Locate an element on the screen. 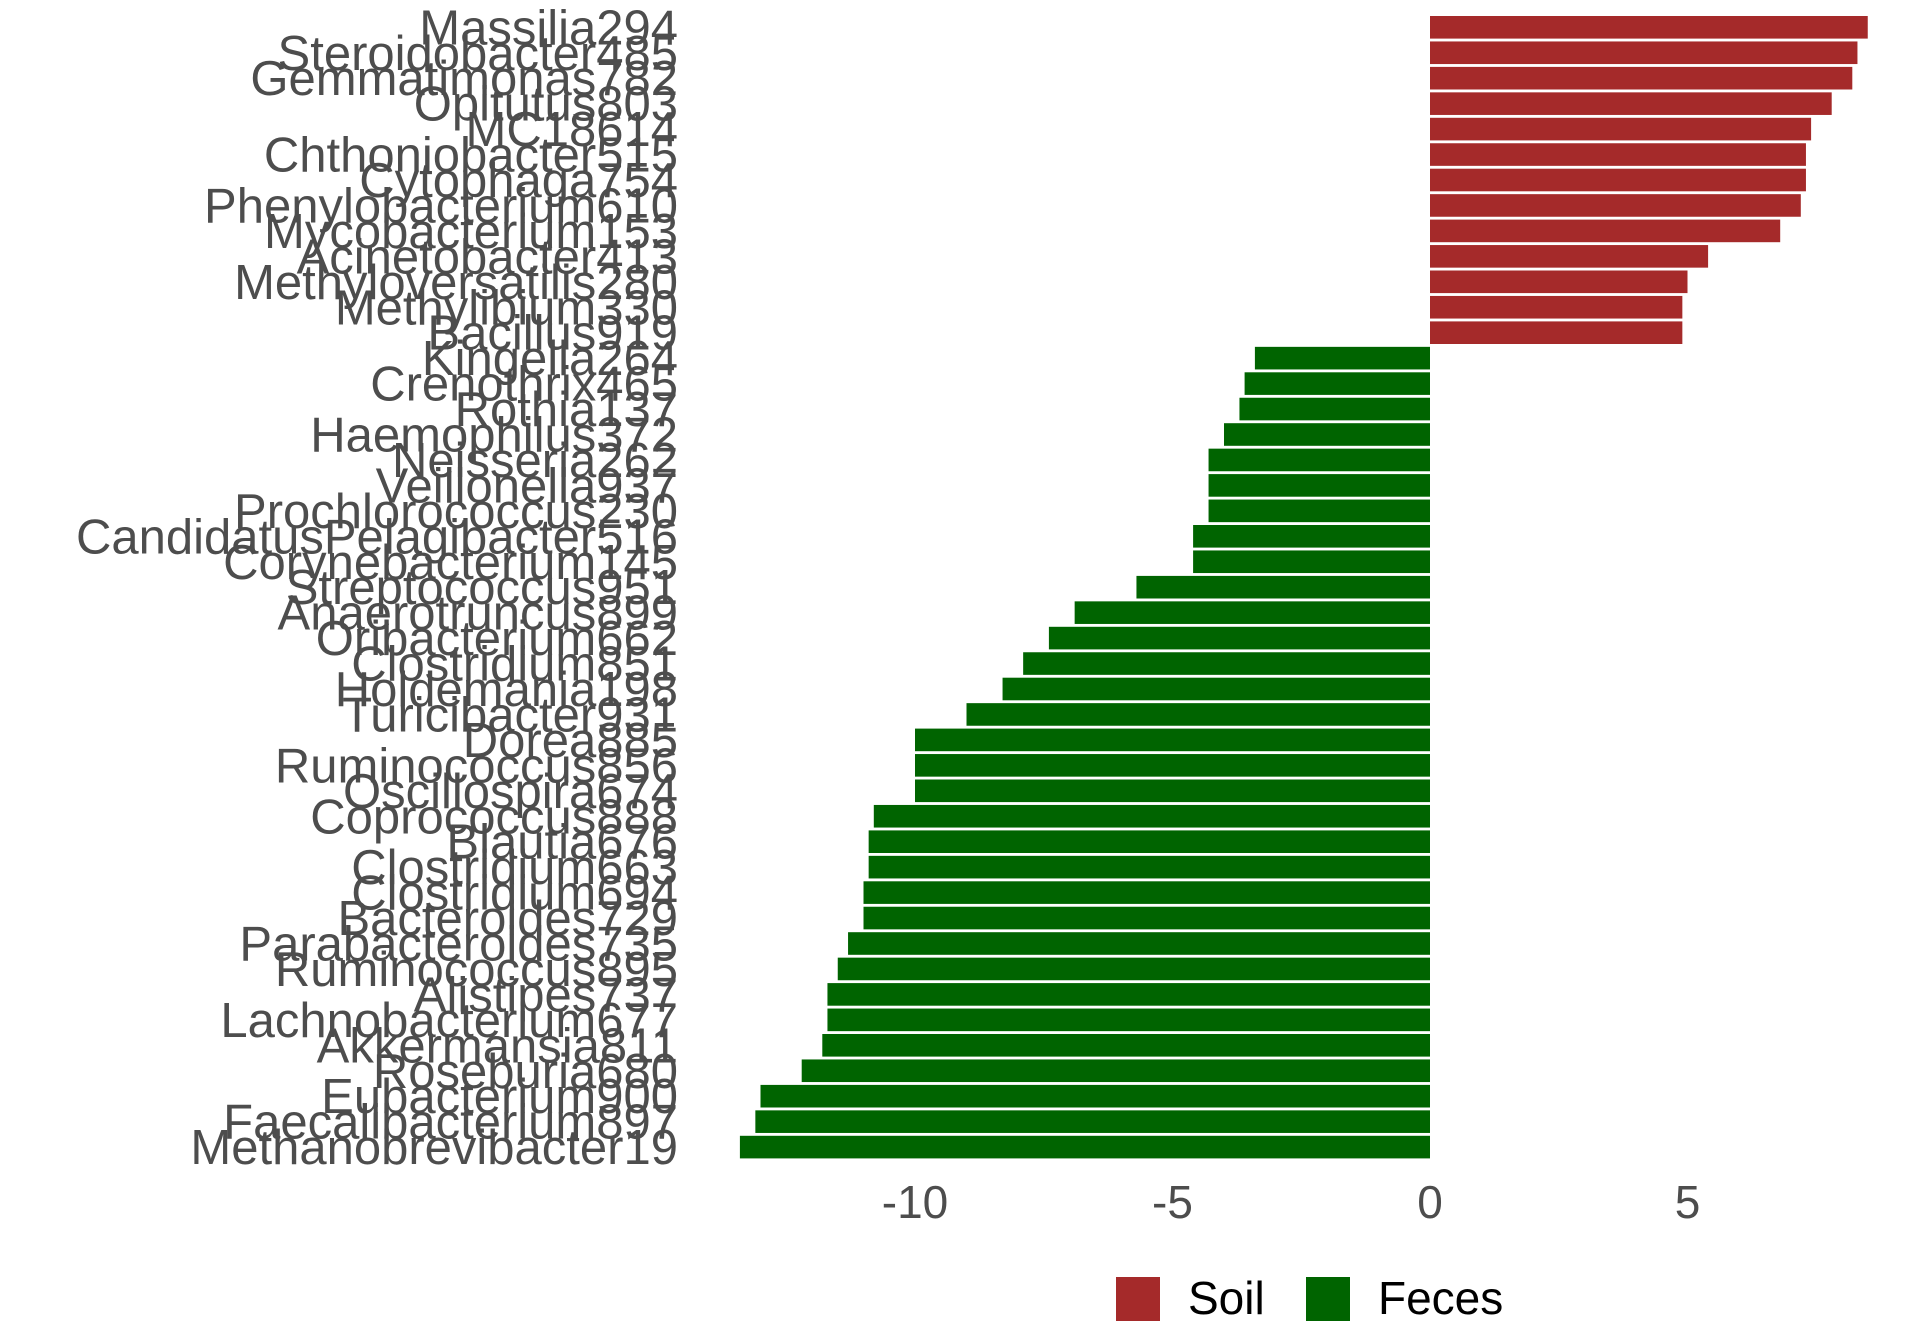 The width and height of the screenshot is (1920, 1344). category-label-corynebacterium145: Corynebacterium145 is located at coordinates (450, 563).